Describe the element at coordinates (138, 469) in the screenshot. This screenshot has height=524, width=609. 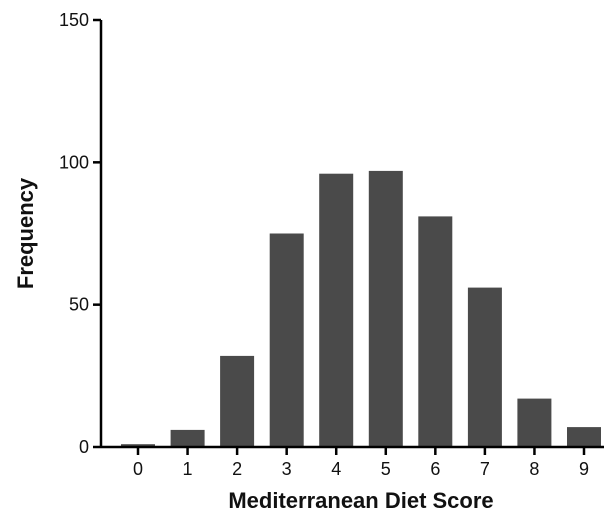
I see `x-tick-label-0: 0` at that location.